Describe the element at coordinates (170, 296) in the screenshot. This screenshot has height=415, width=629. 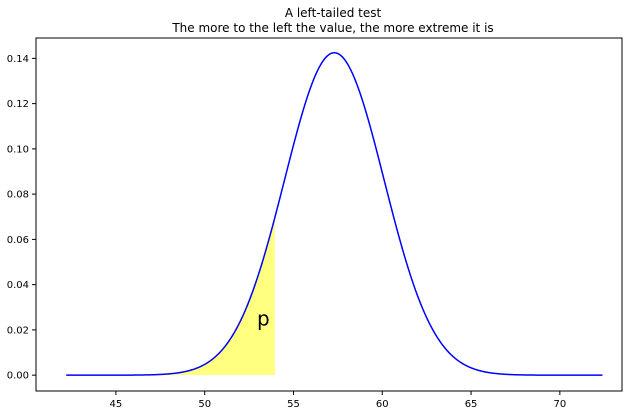
I see `shaded-tail-area` at that location.